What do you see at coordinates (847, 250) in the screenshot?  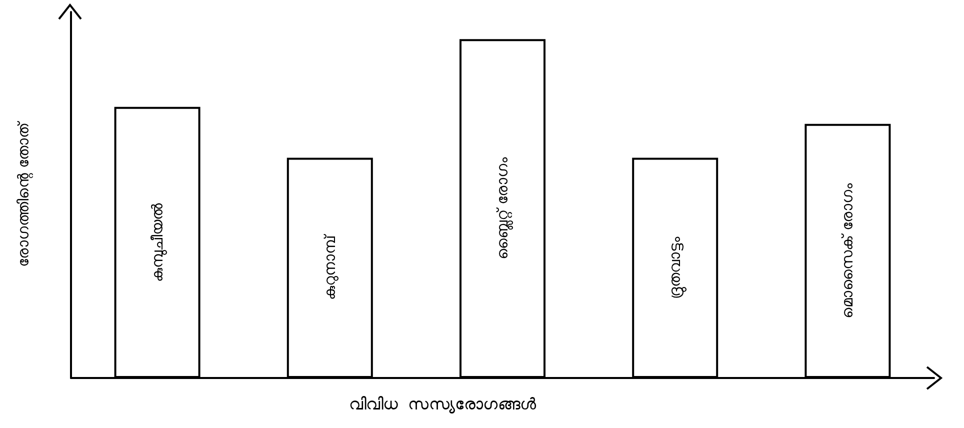 I see `x-tick-label: മൊസൈക് രോഗം` at bounding box center [847, 250].